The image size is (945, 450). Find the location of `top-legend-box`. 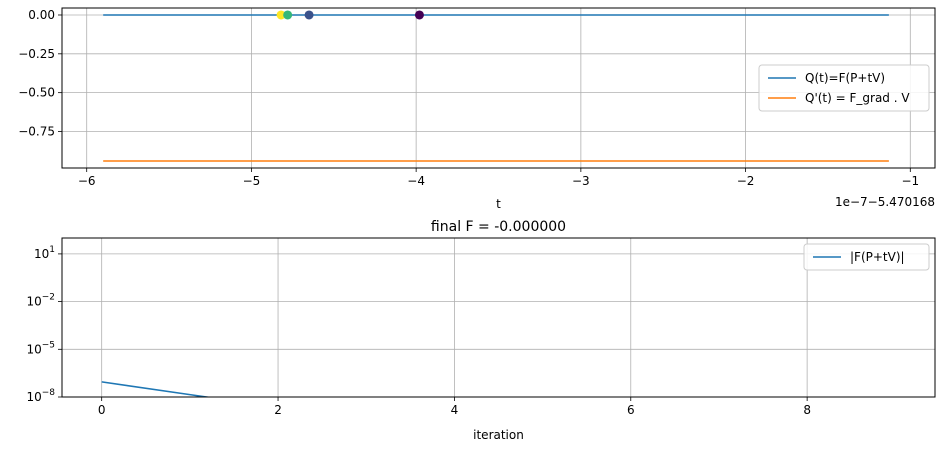

top-legend-box is located at coordinates (844, 88).